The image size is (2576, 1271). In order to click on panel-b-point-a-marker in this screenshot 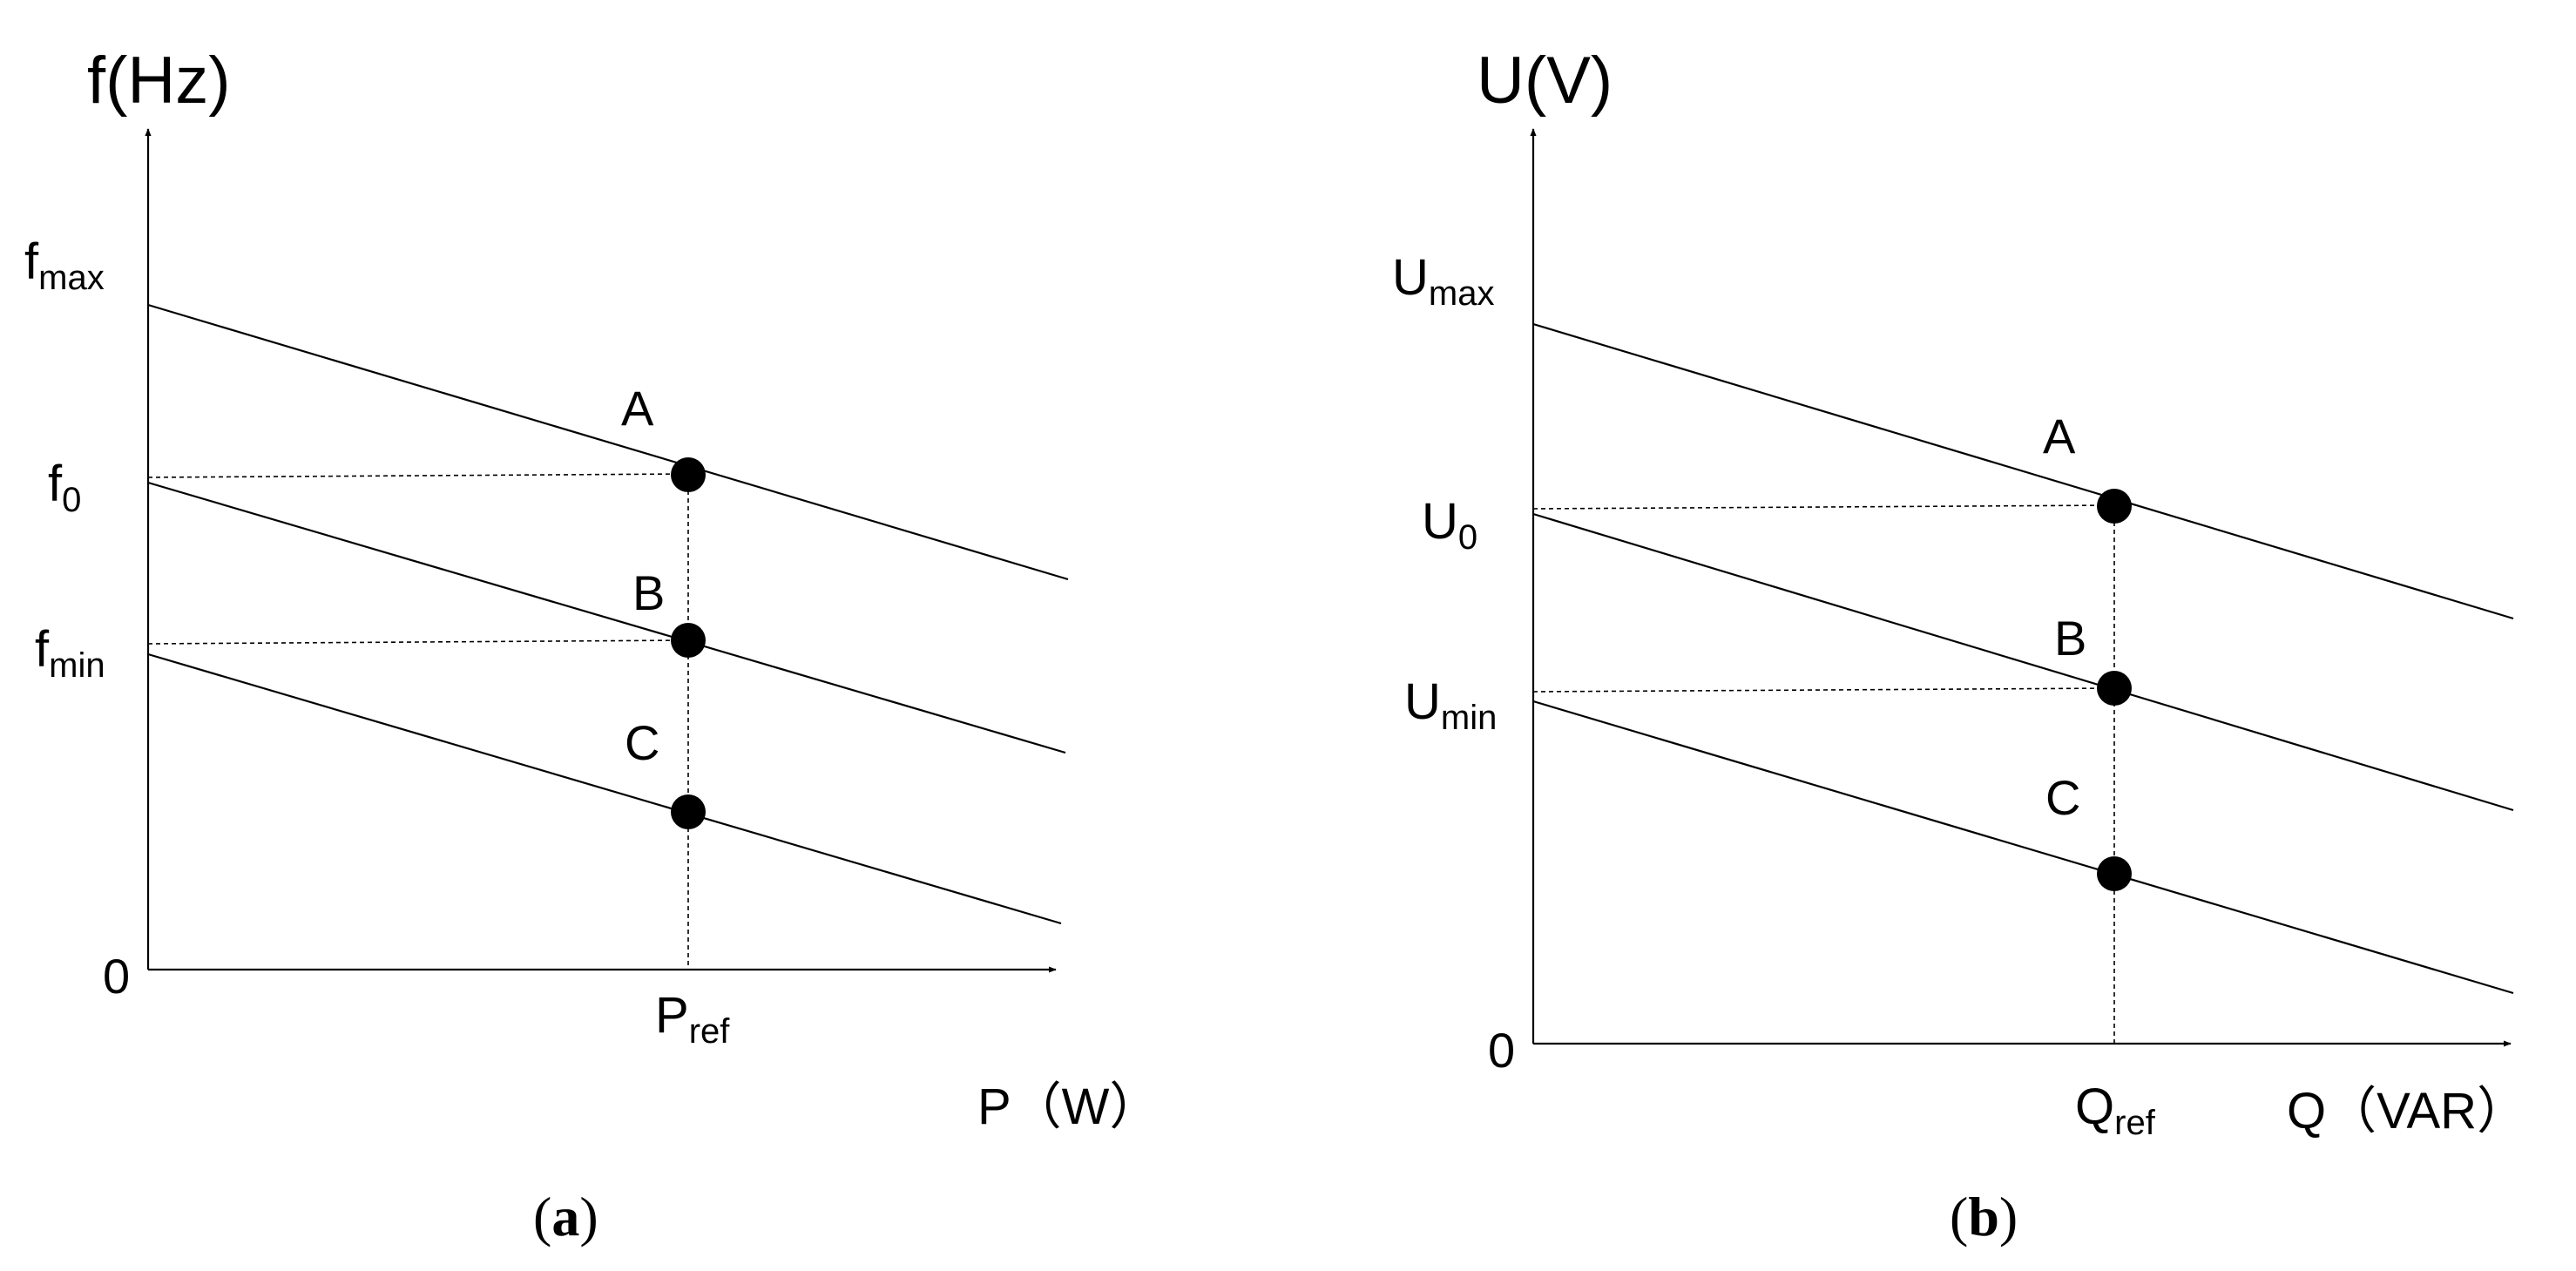, I will do `click(2114, 506)`.